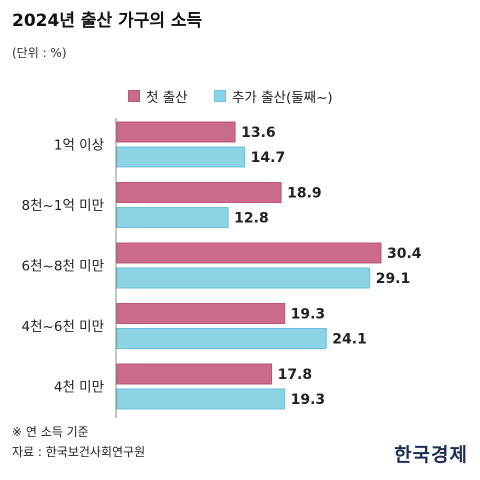  Describe the element at coordinates (50, 432) in the screenshot. I see `footnote: ※ 연 소득 기준` at that location.